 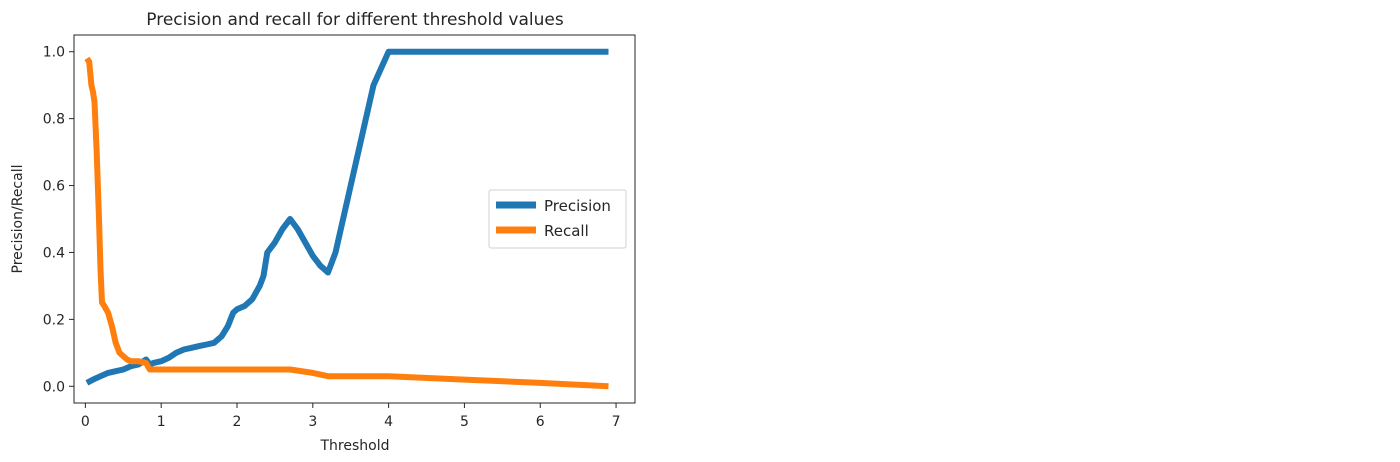 I want to click on y-tick-label: 0.8, so click(x=54, y=120).